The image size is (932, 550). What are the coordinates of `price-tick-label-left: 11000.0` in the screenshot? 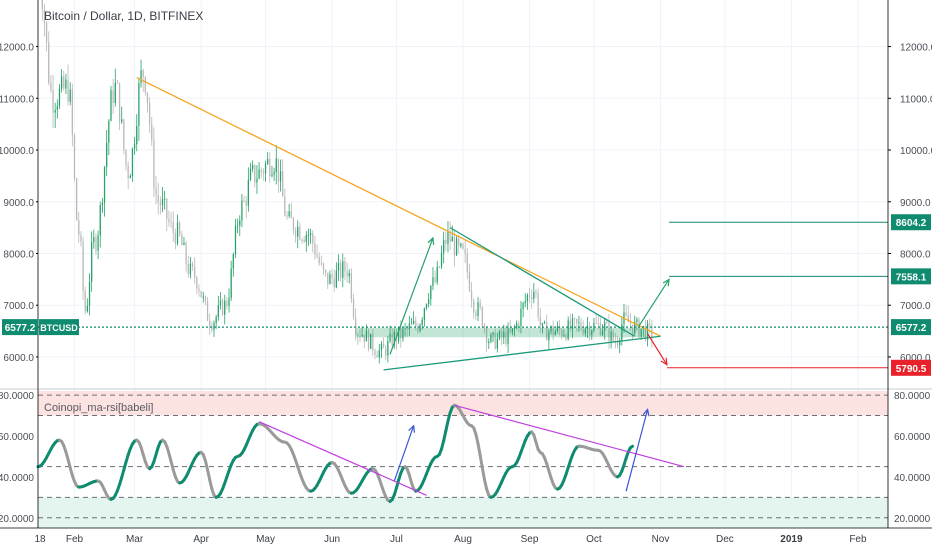 It's located at (17, 99).